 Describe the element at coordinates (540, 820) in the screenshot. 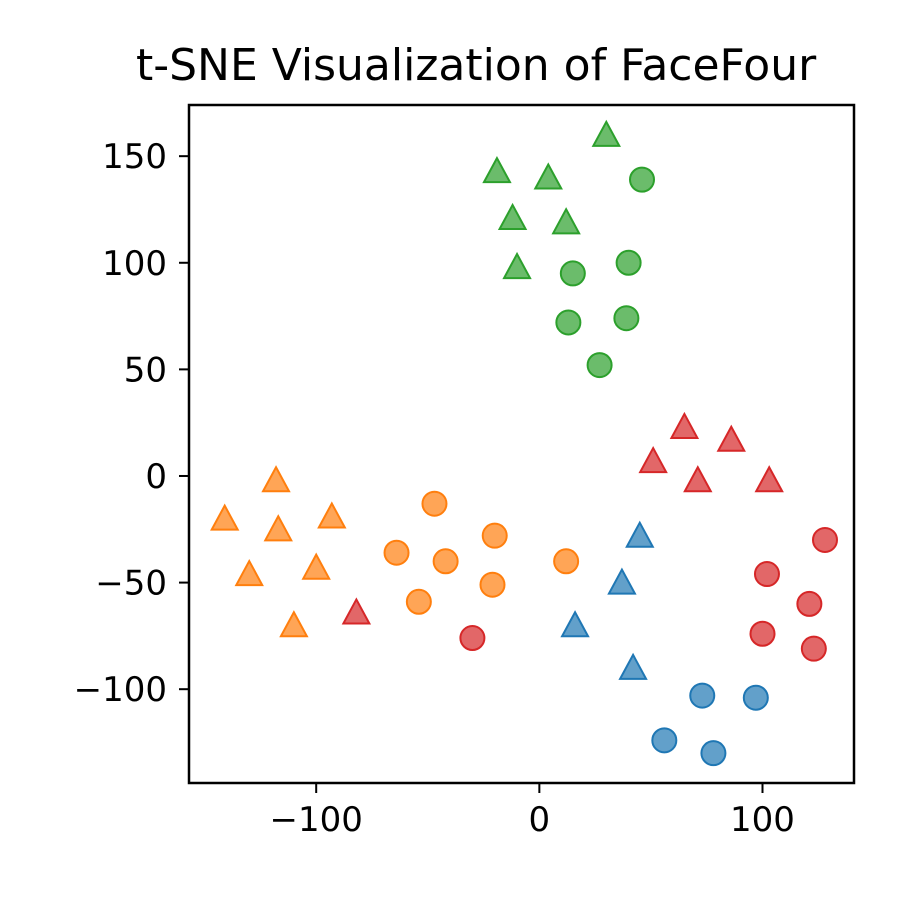

I see `x-tick-label: 0` at that location.